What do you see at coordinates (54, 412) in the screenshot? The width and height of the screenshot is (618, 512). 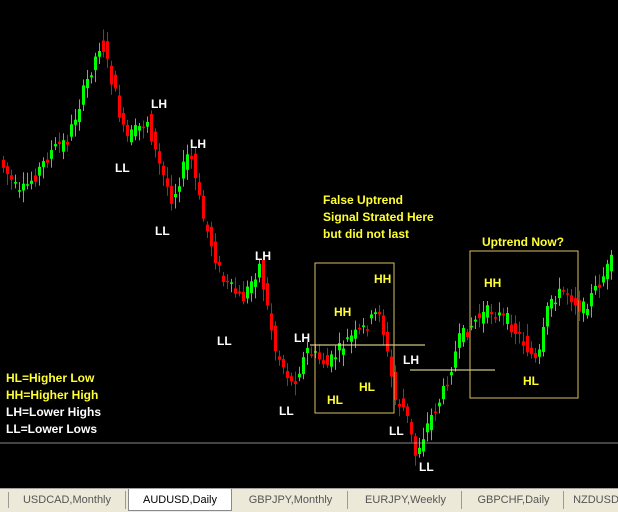 I see `legend-lh: LH=Lower Highs` at bounding box center [54, 412].